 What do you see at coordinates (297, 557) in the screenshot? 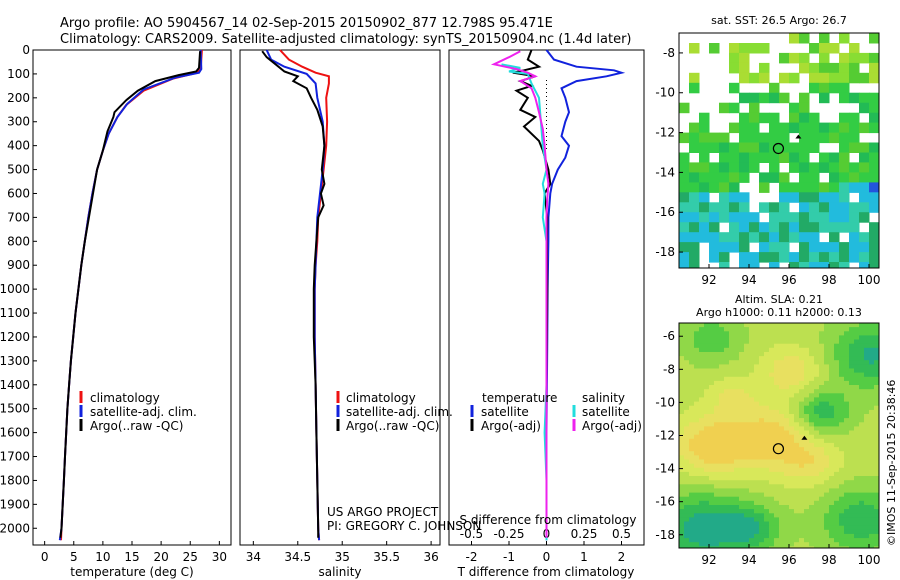
I see `x-tick-label: 34.5` at bounding box center [297, 557].